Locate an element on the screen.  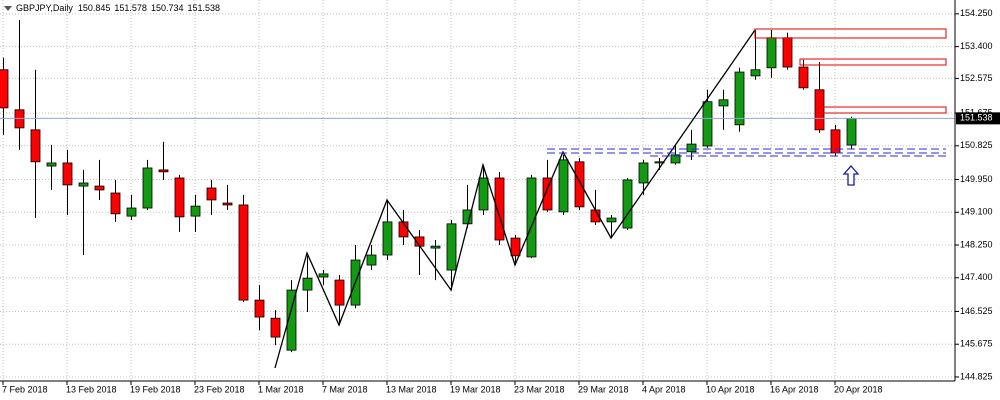
x-tick-label: 13 Mar 2018 is located at coordinates (411, 389).